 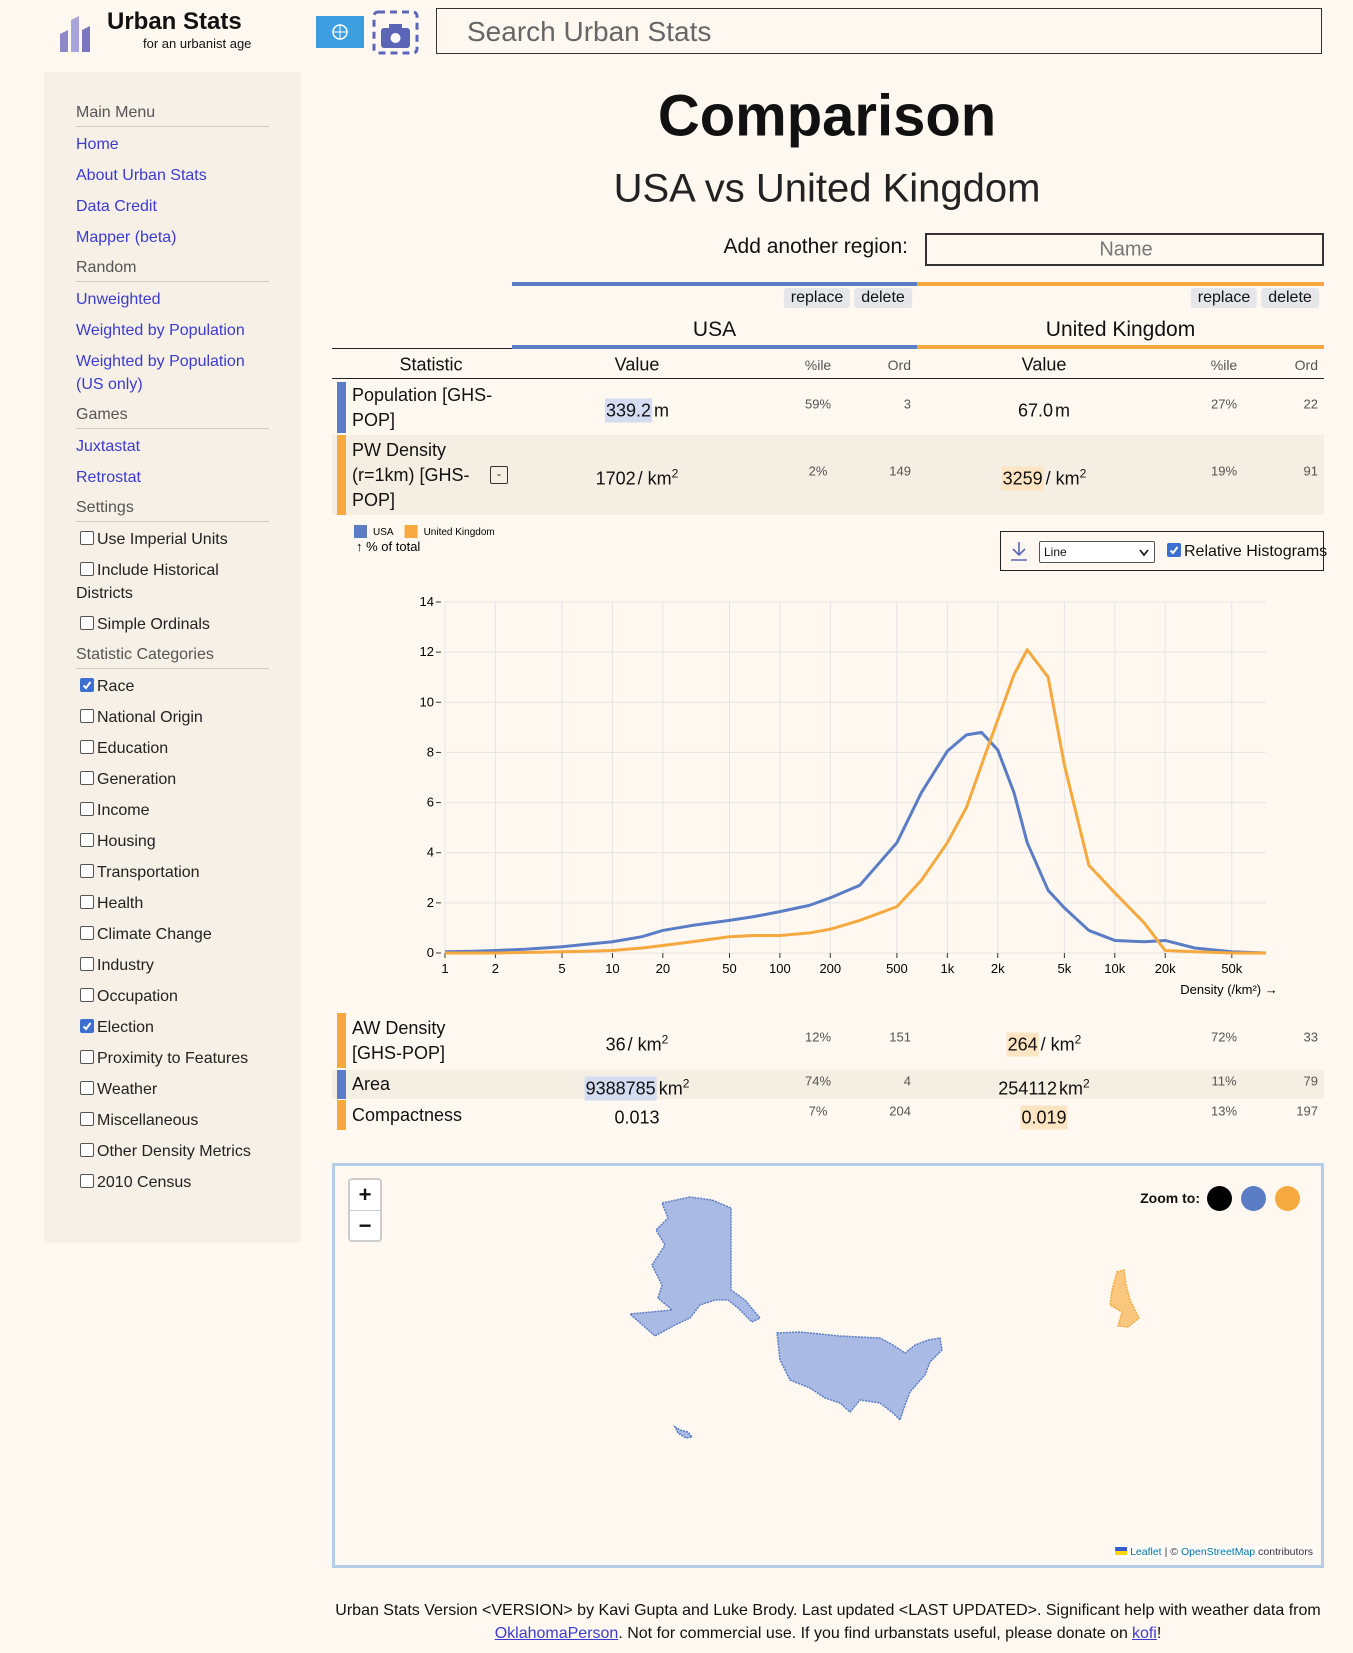 I want to click on checkbox-option: Use Imperial Units, so click(x=172, y=539).